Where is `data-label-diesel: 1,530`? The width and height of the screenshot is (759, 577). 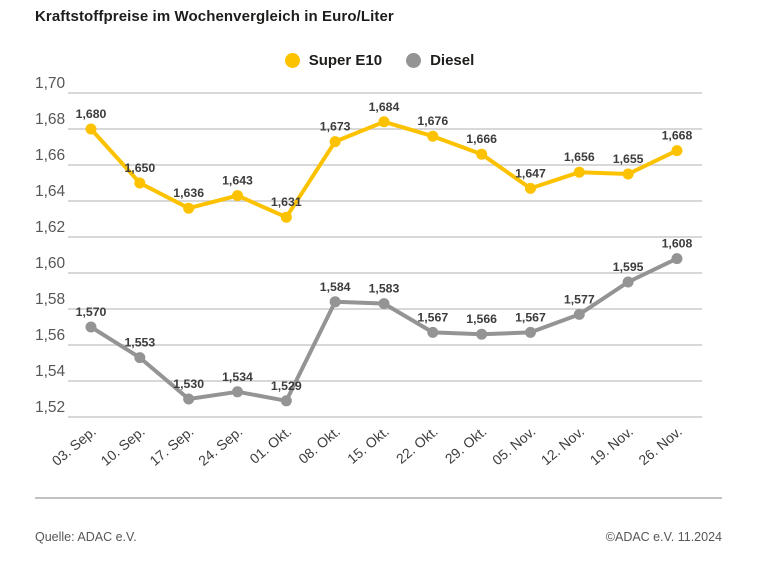
data-label-diesel: 1,530 is located at coordinates (188, 384).